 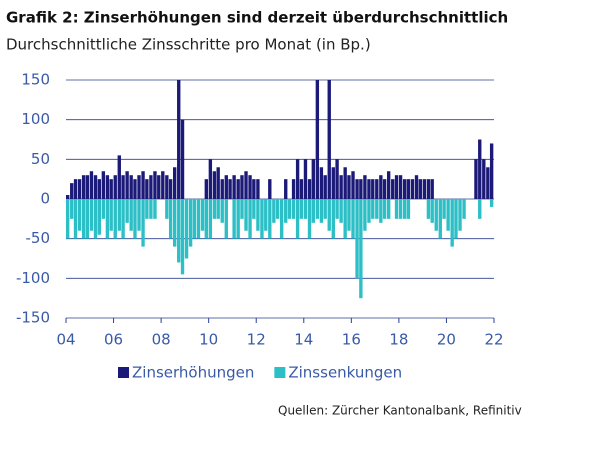 What do you see at coordinates (33, 278) in the screenshot?
I see `y-tick-label: -100` at bounding box center [33, 278].